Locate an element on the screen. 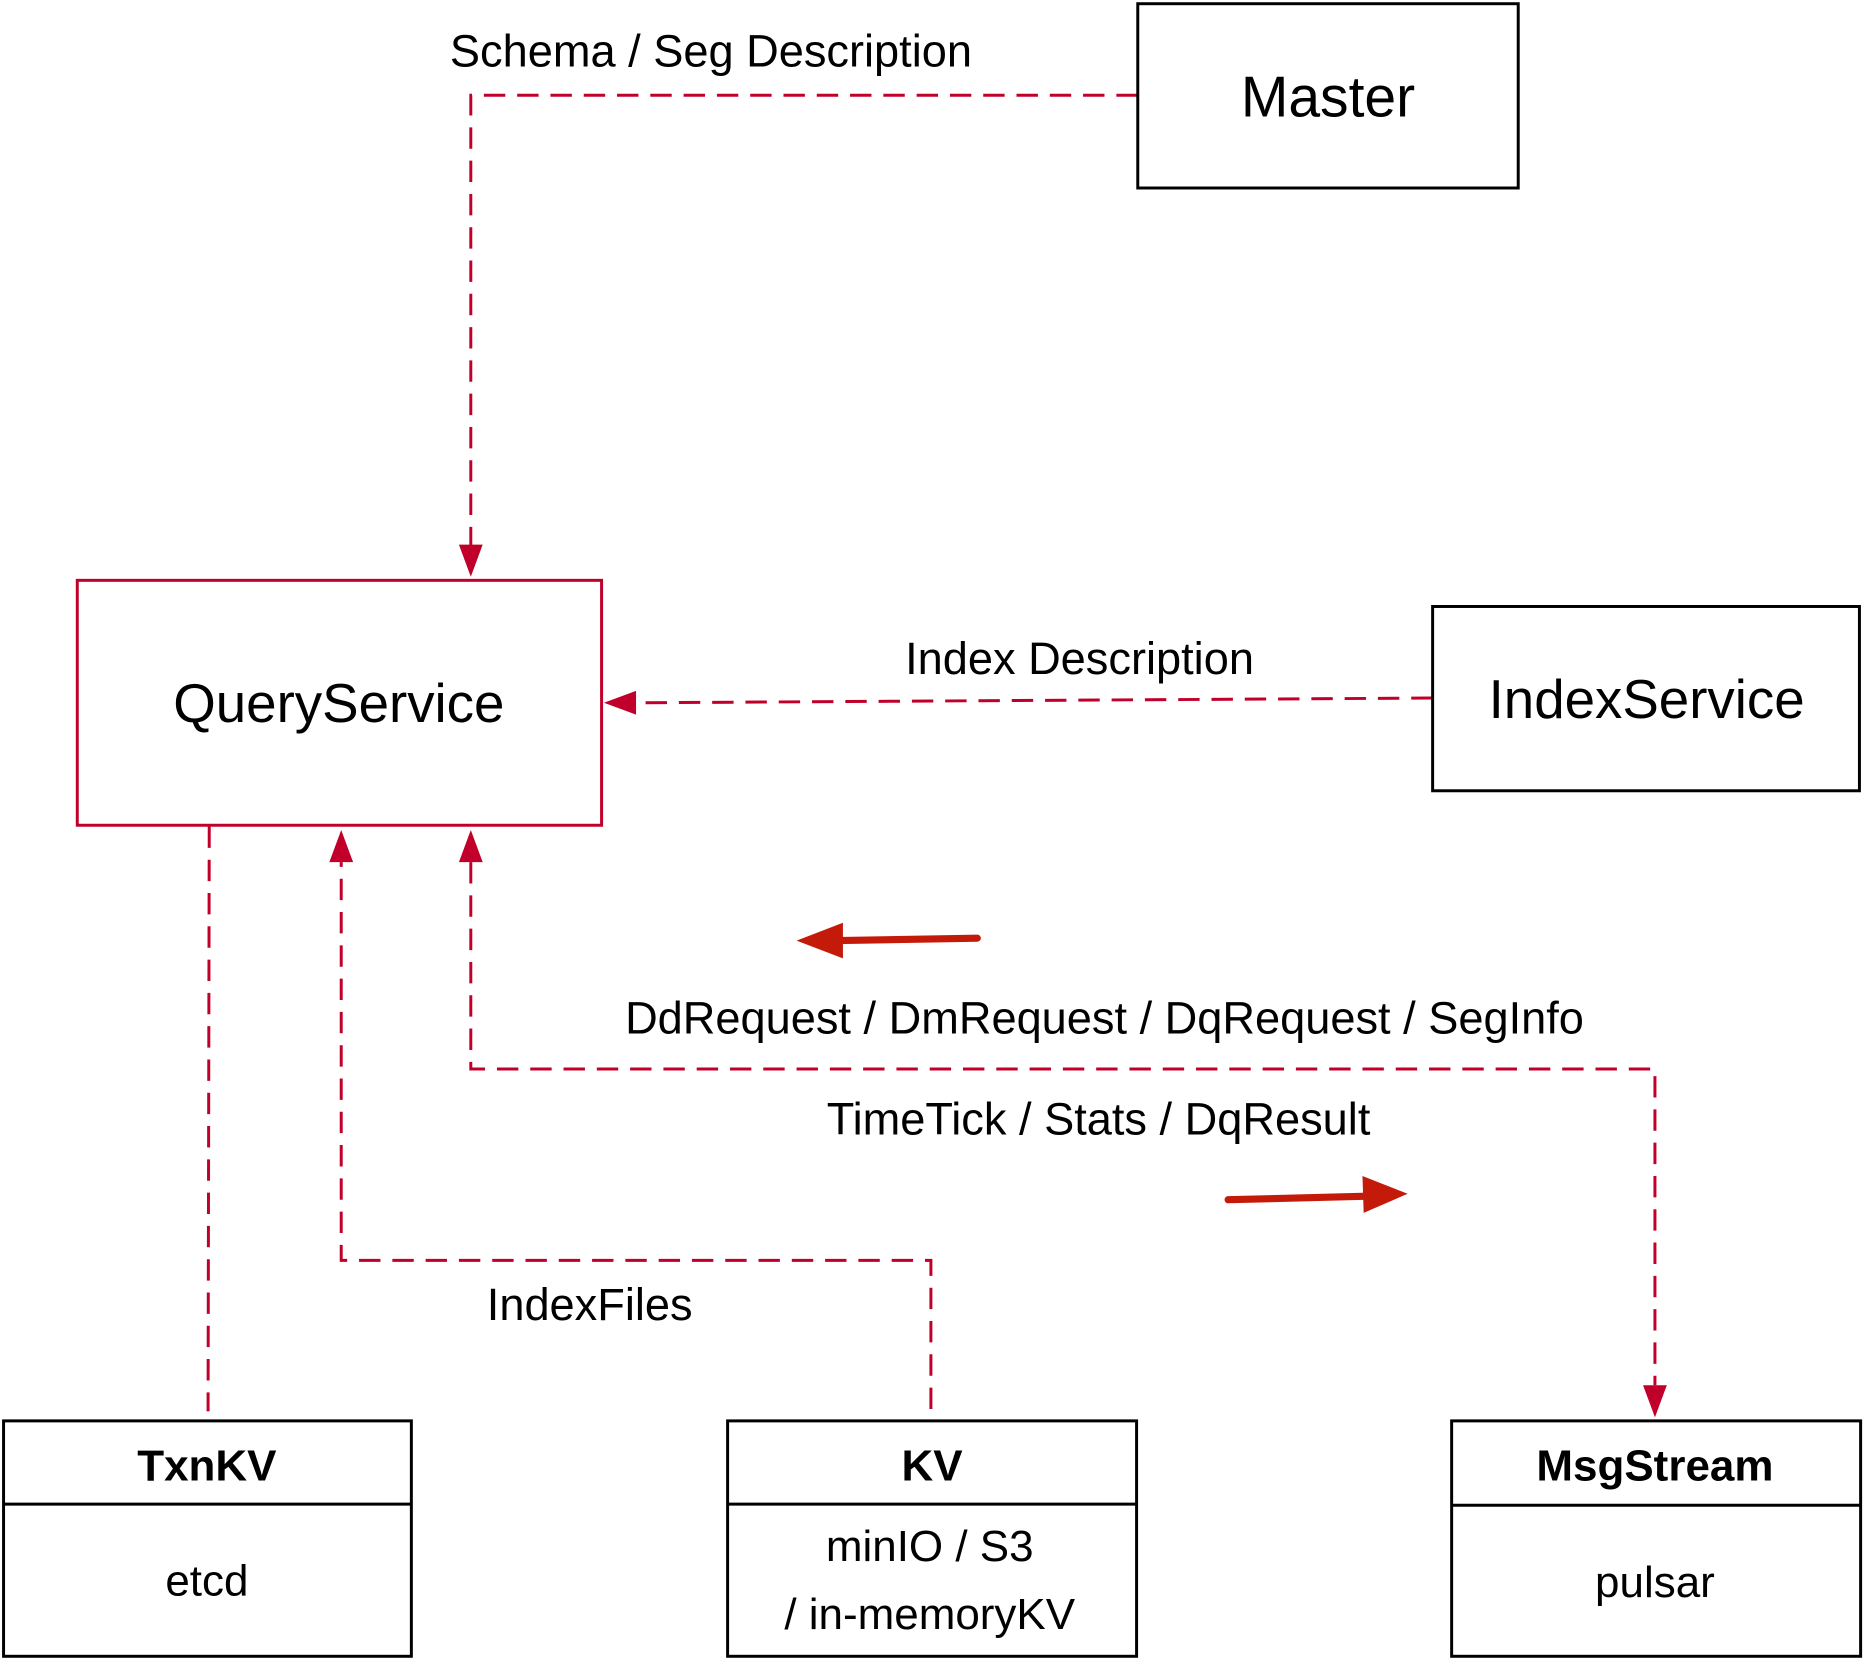 The height and width of the screenshot is (1660, 1863). node-kv-title: KV is located at coordinates (933, 1465).